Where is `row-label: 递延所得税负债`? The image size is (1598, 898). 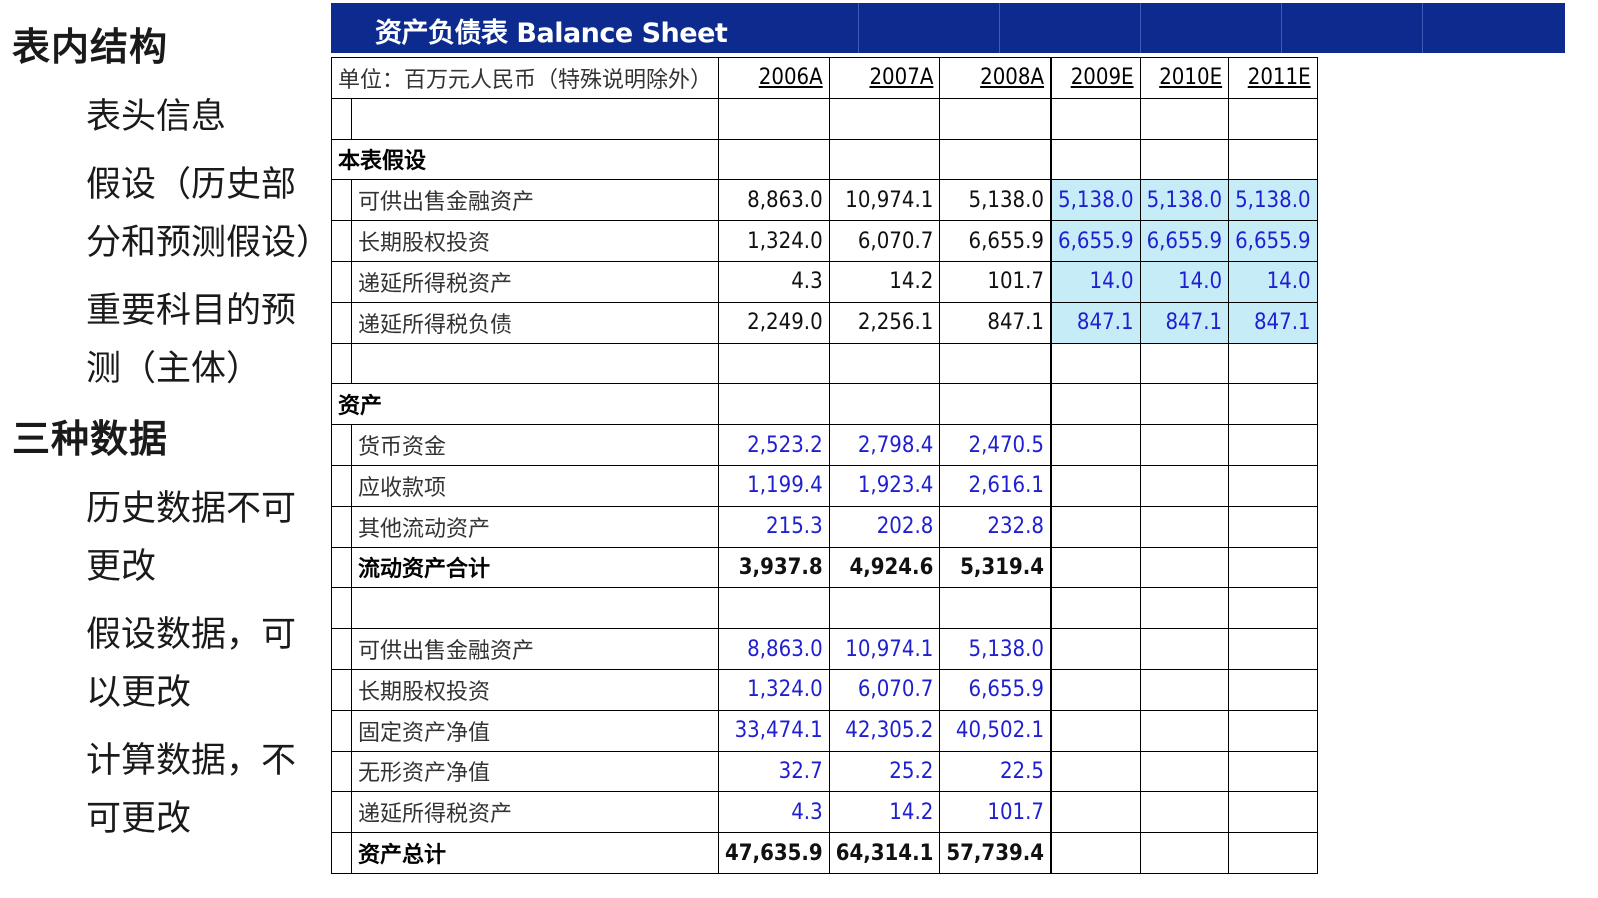
row-label: 递延所得税负债 is located at coordinates (535, 322).